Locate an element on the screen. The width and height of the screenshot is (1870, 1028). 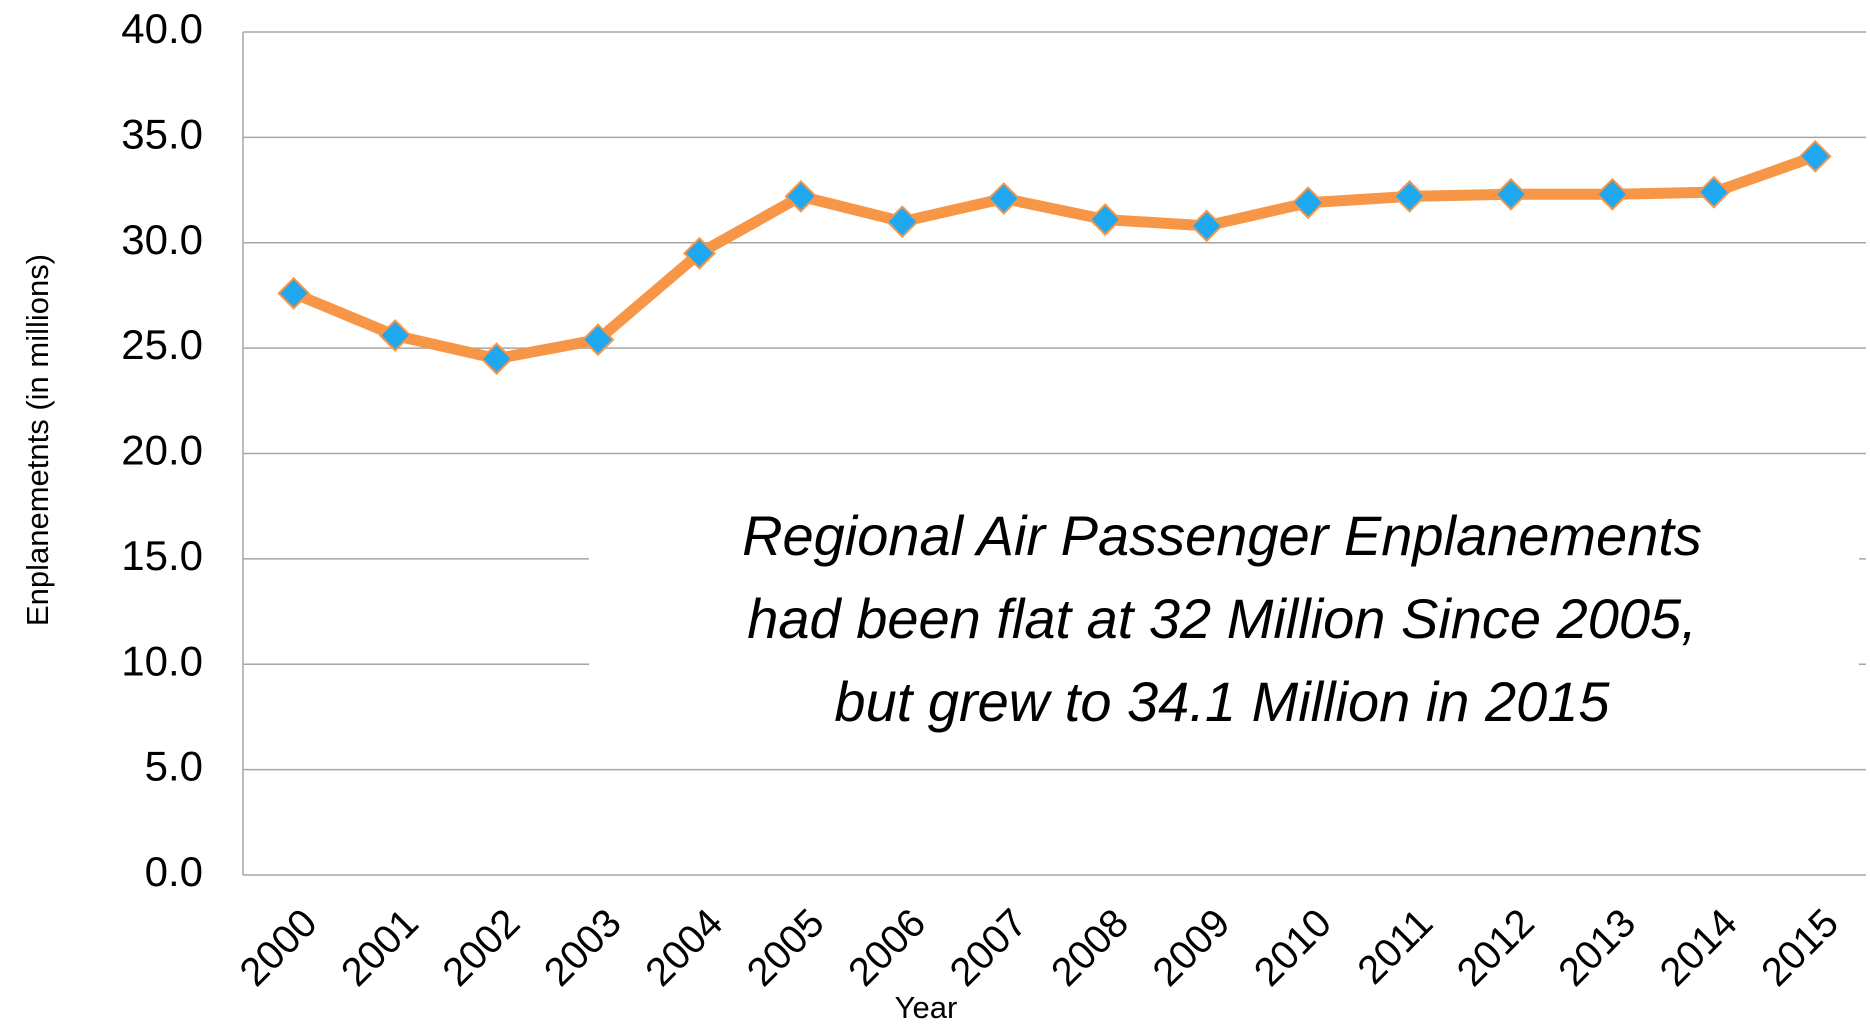
x-tick-label: 2001 is located at coordinates (380, 948).